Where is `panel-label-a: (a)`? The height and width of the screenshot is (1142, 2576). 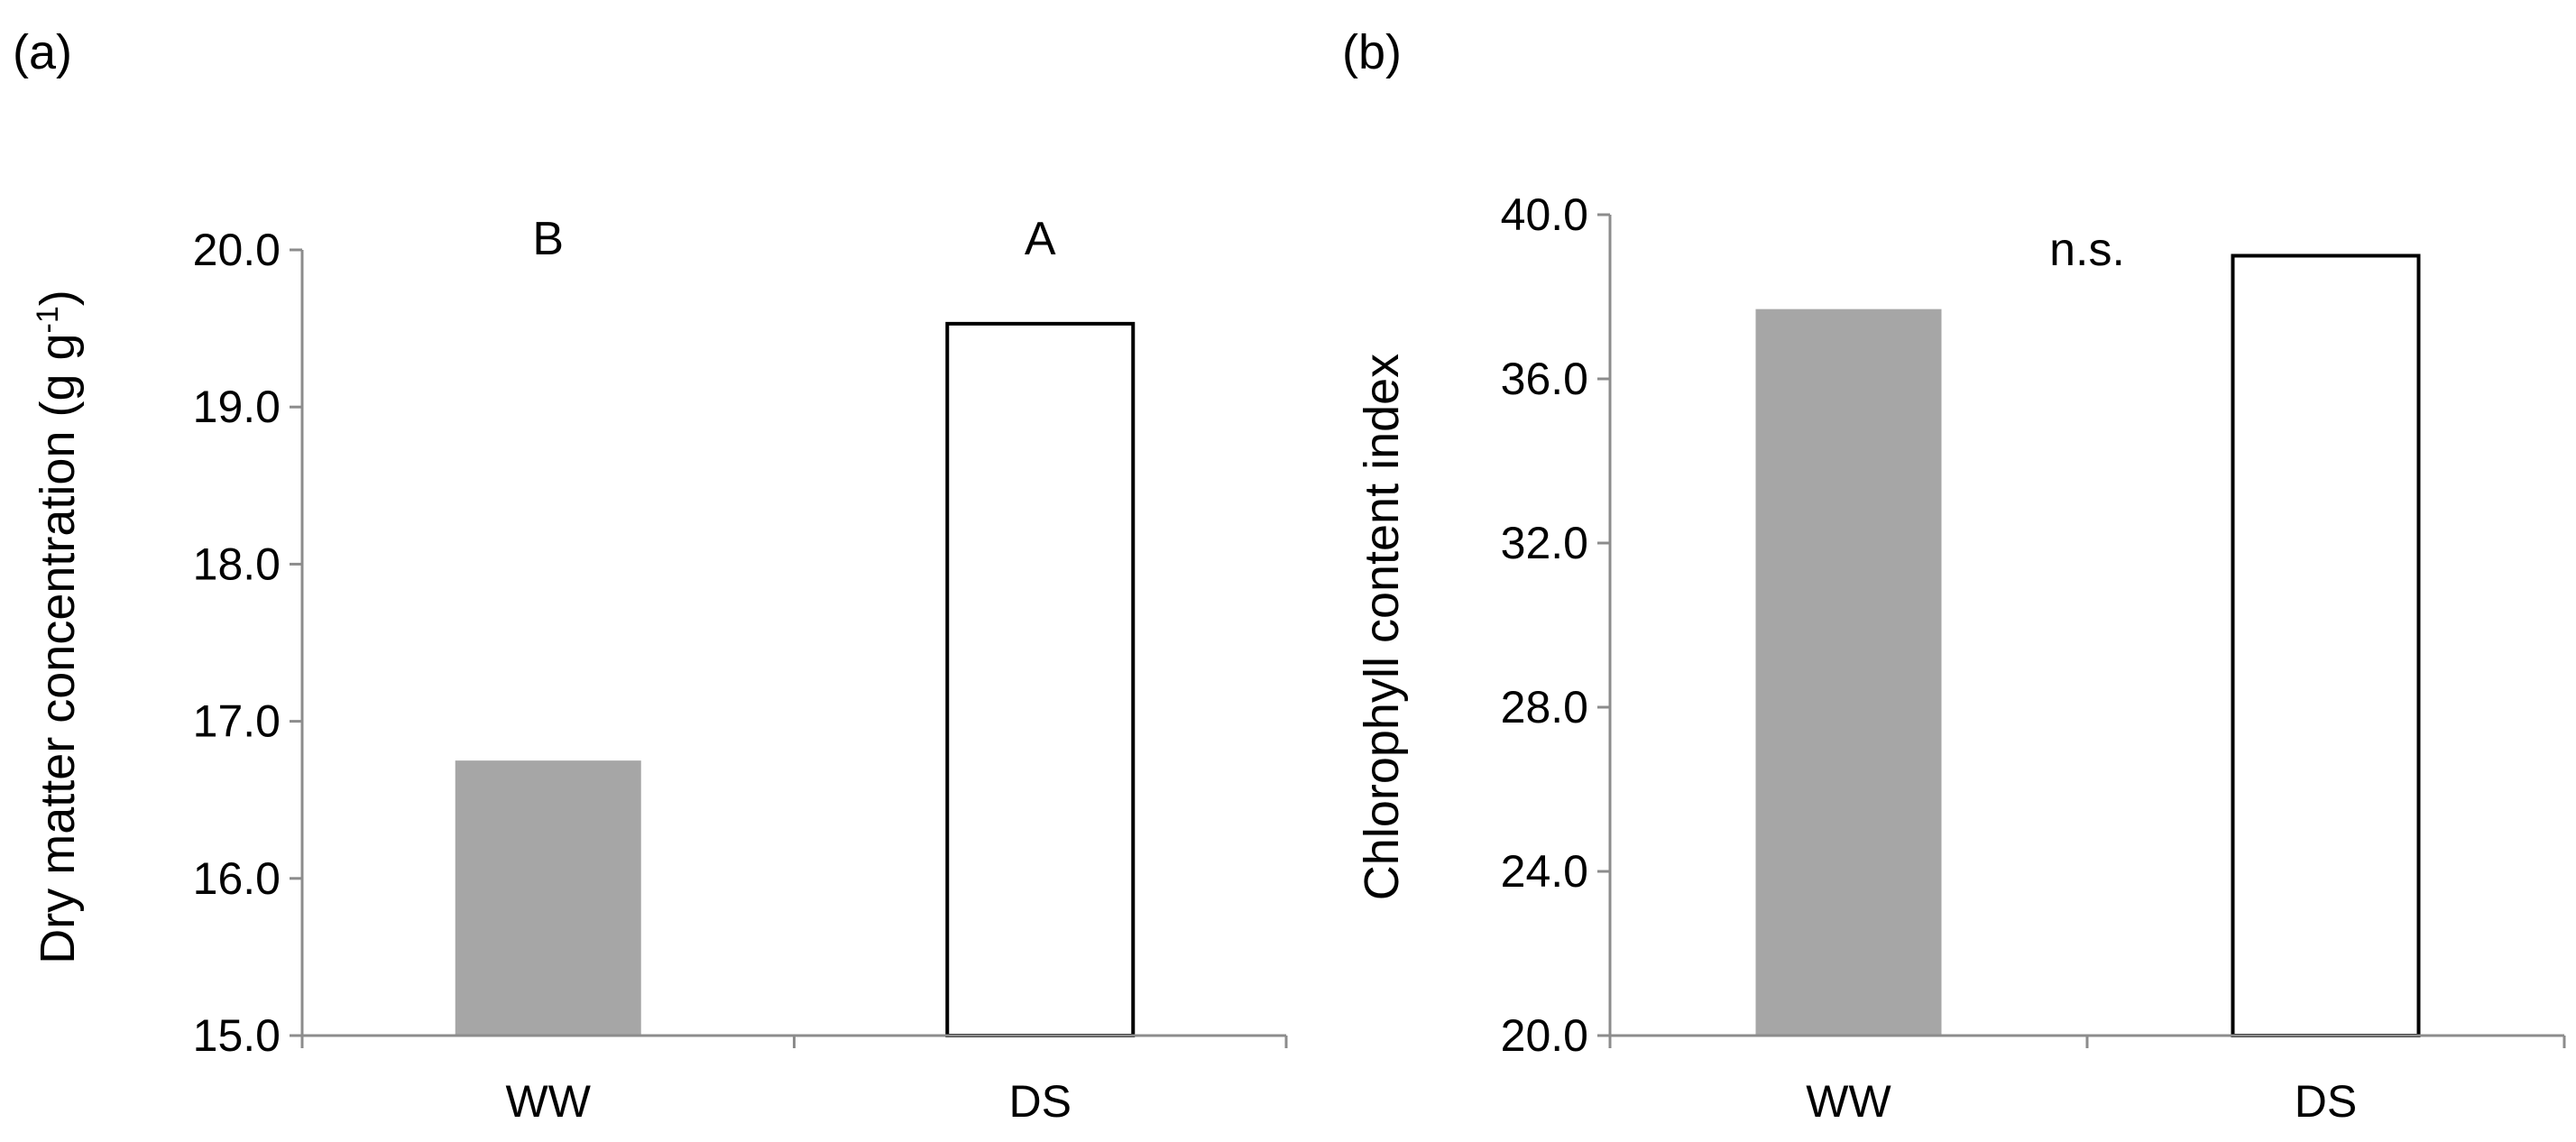 panel-label-a: (a) is located at coordinates (42, 52).